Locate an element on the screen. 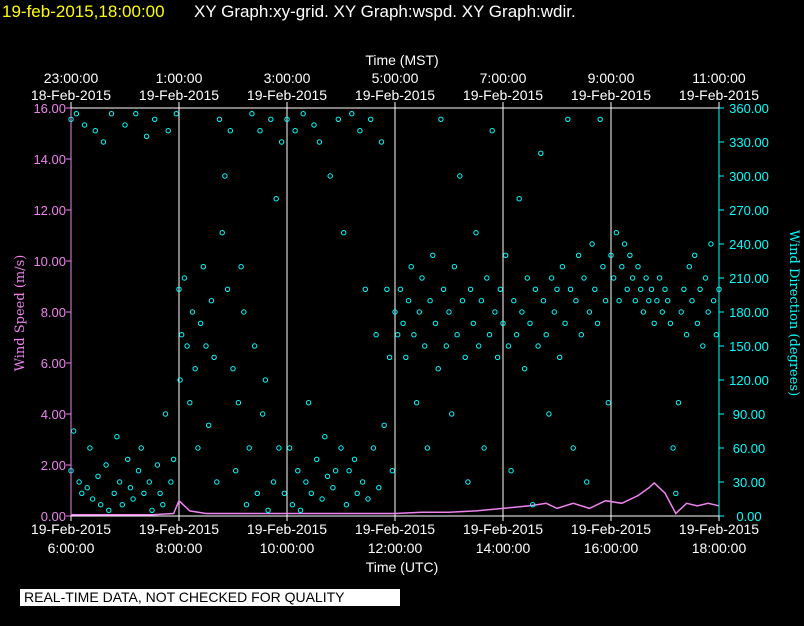 This screenshot has height=626, width=804. right-tick-label: 150.00 is located at coordinates (749, 346).